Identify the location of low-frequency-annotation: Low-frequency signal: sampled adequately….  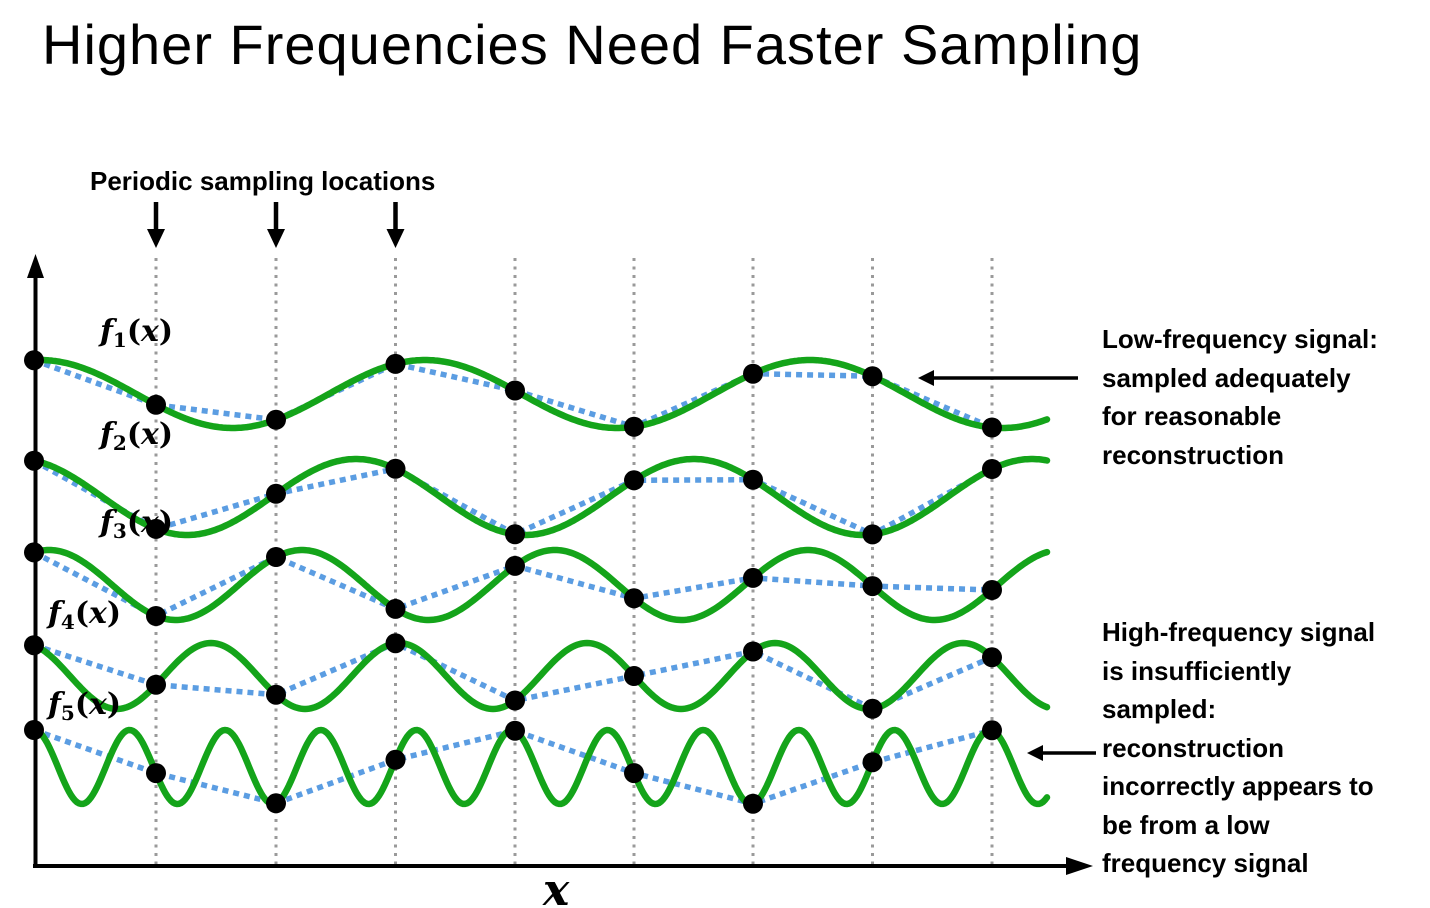
(1240, 397).